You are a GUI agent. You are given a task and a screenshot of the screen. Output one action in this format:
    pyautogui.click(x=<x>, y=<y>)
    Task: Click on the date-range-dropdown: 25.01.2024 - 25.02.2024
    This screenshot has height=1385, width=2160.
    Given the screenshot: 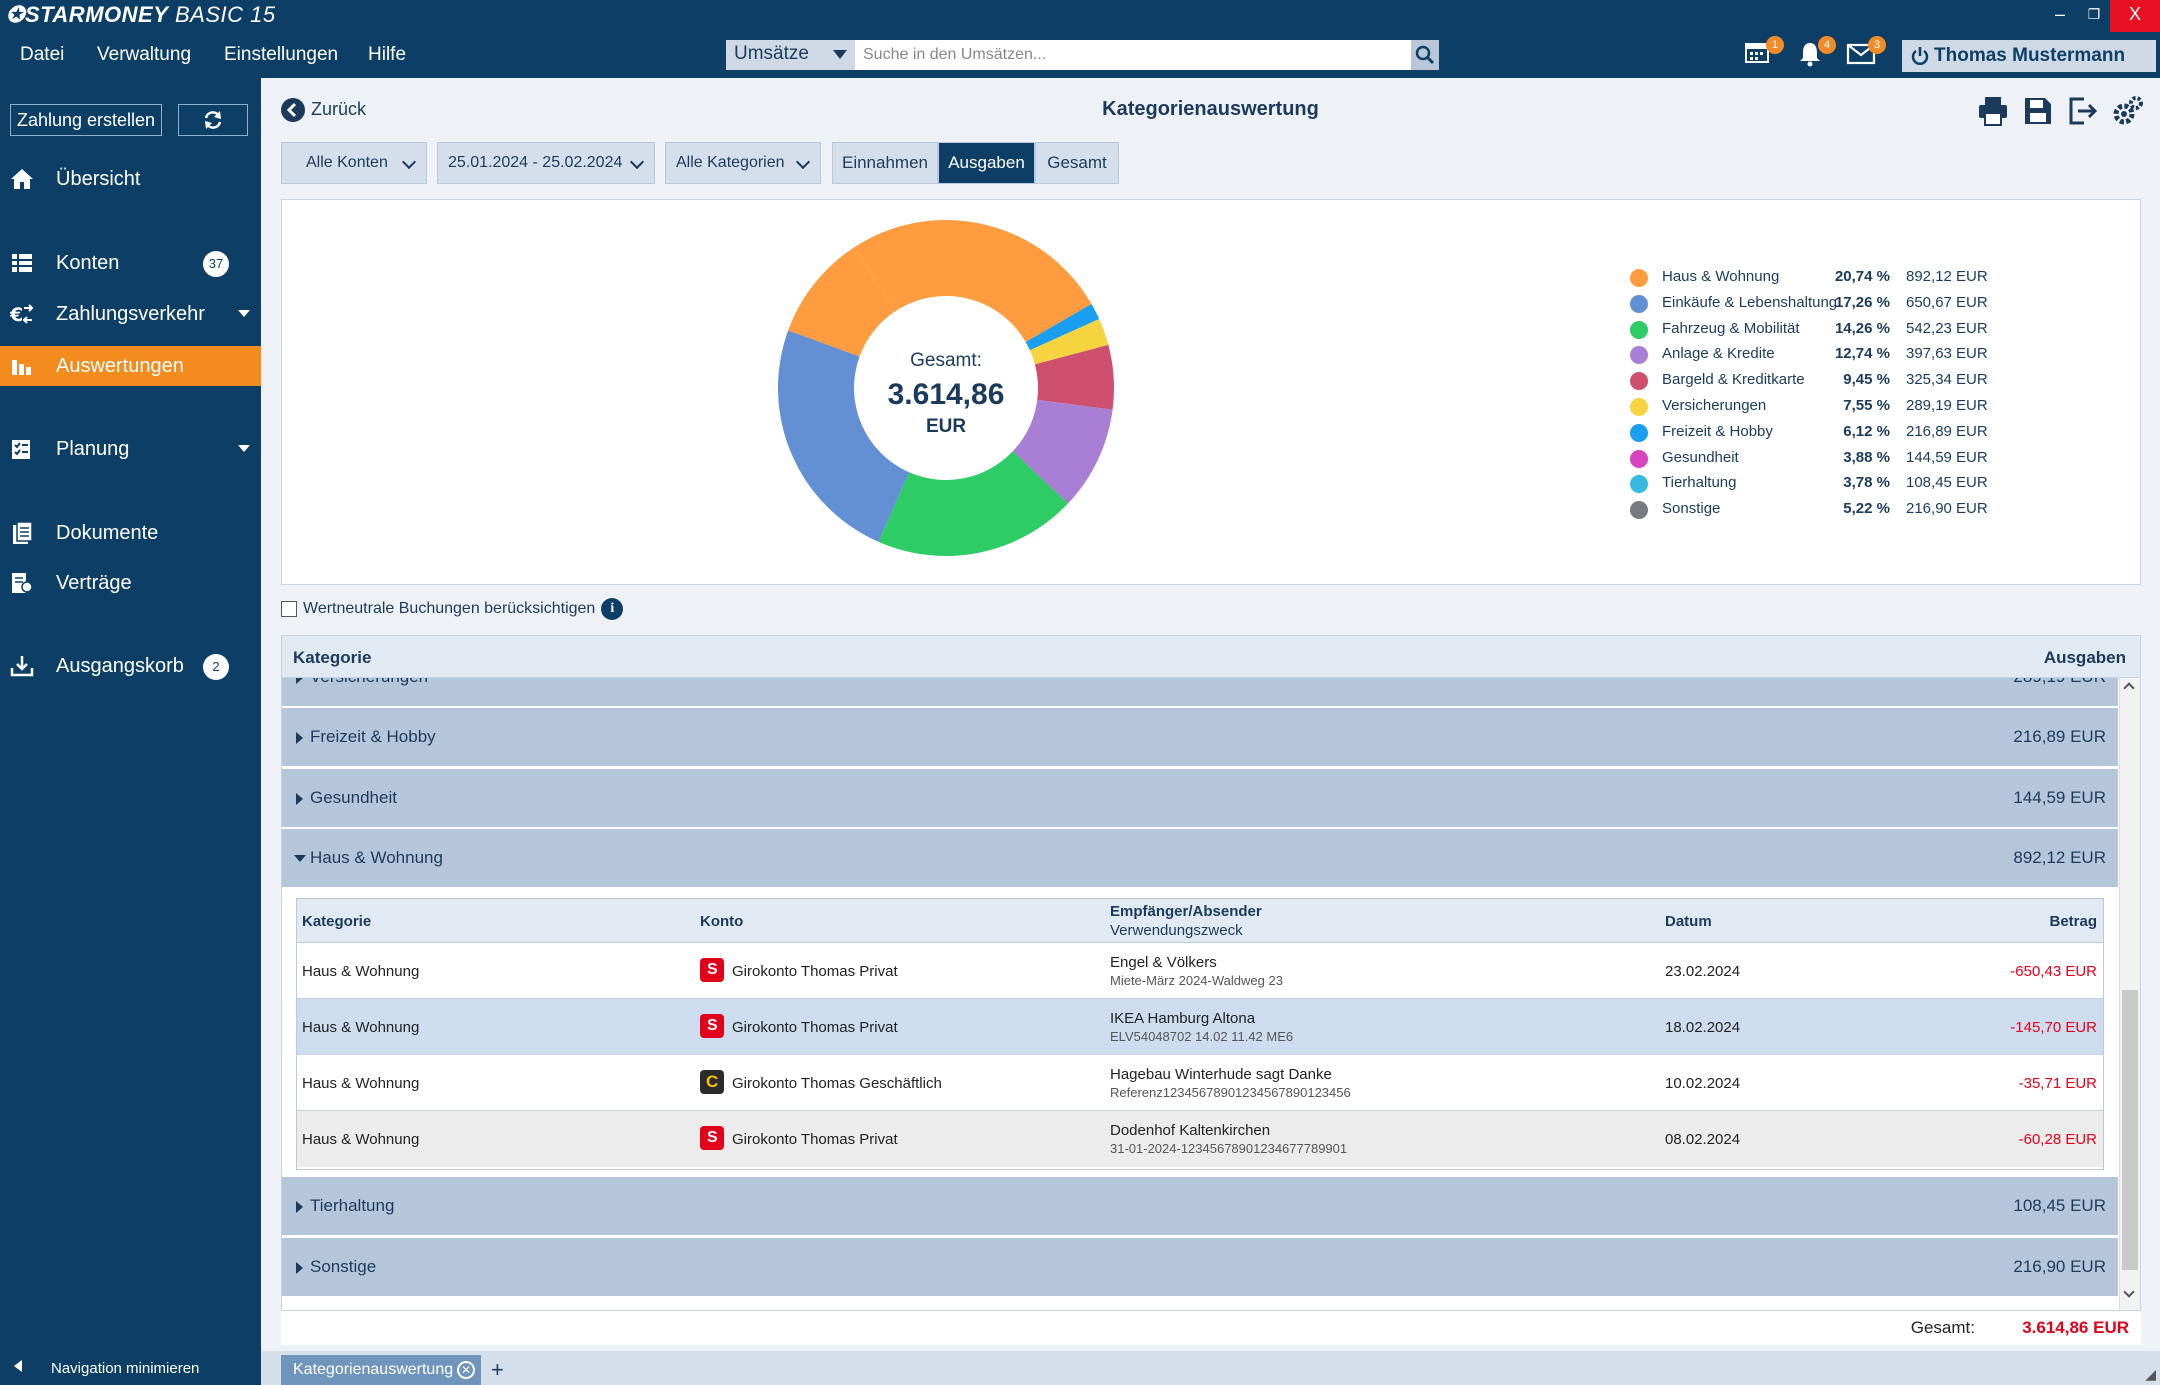 What is the action you would take?
    pyautogui.click(x=546, y=163)
    